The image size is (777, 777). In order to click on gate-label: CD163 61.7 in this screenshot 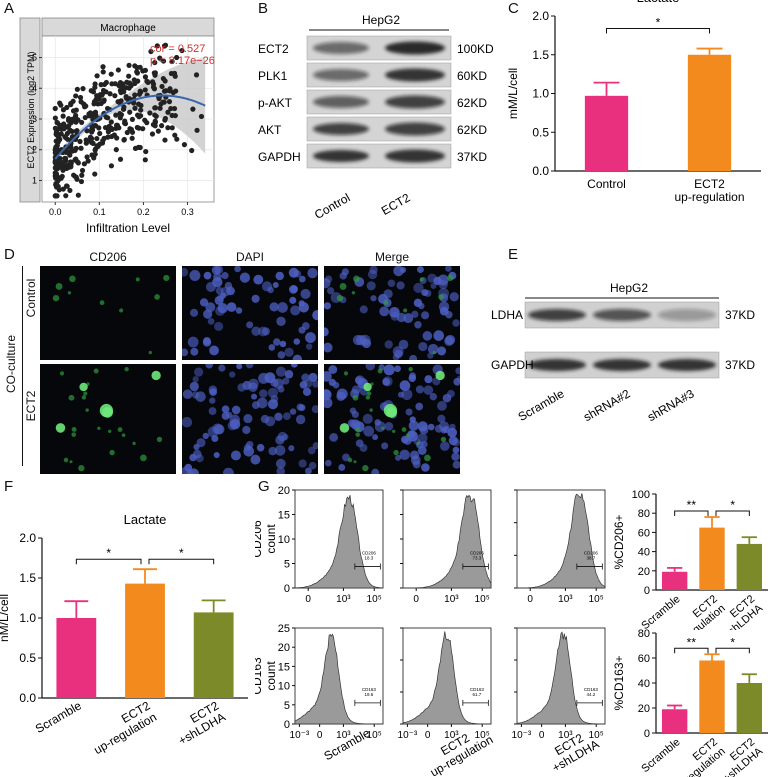, I will do `click(477, 692)`.